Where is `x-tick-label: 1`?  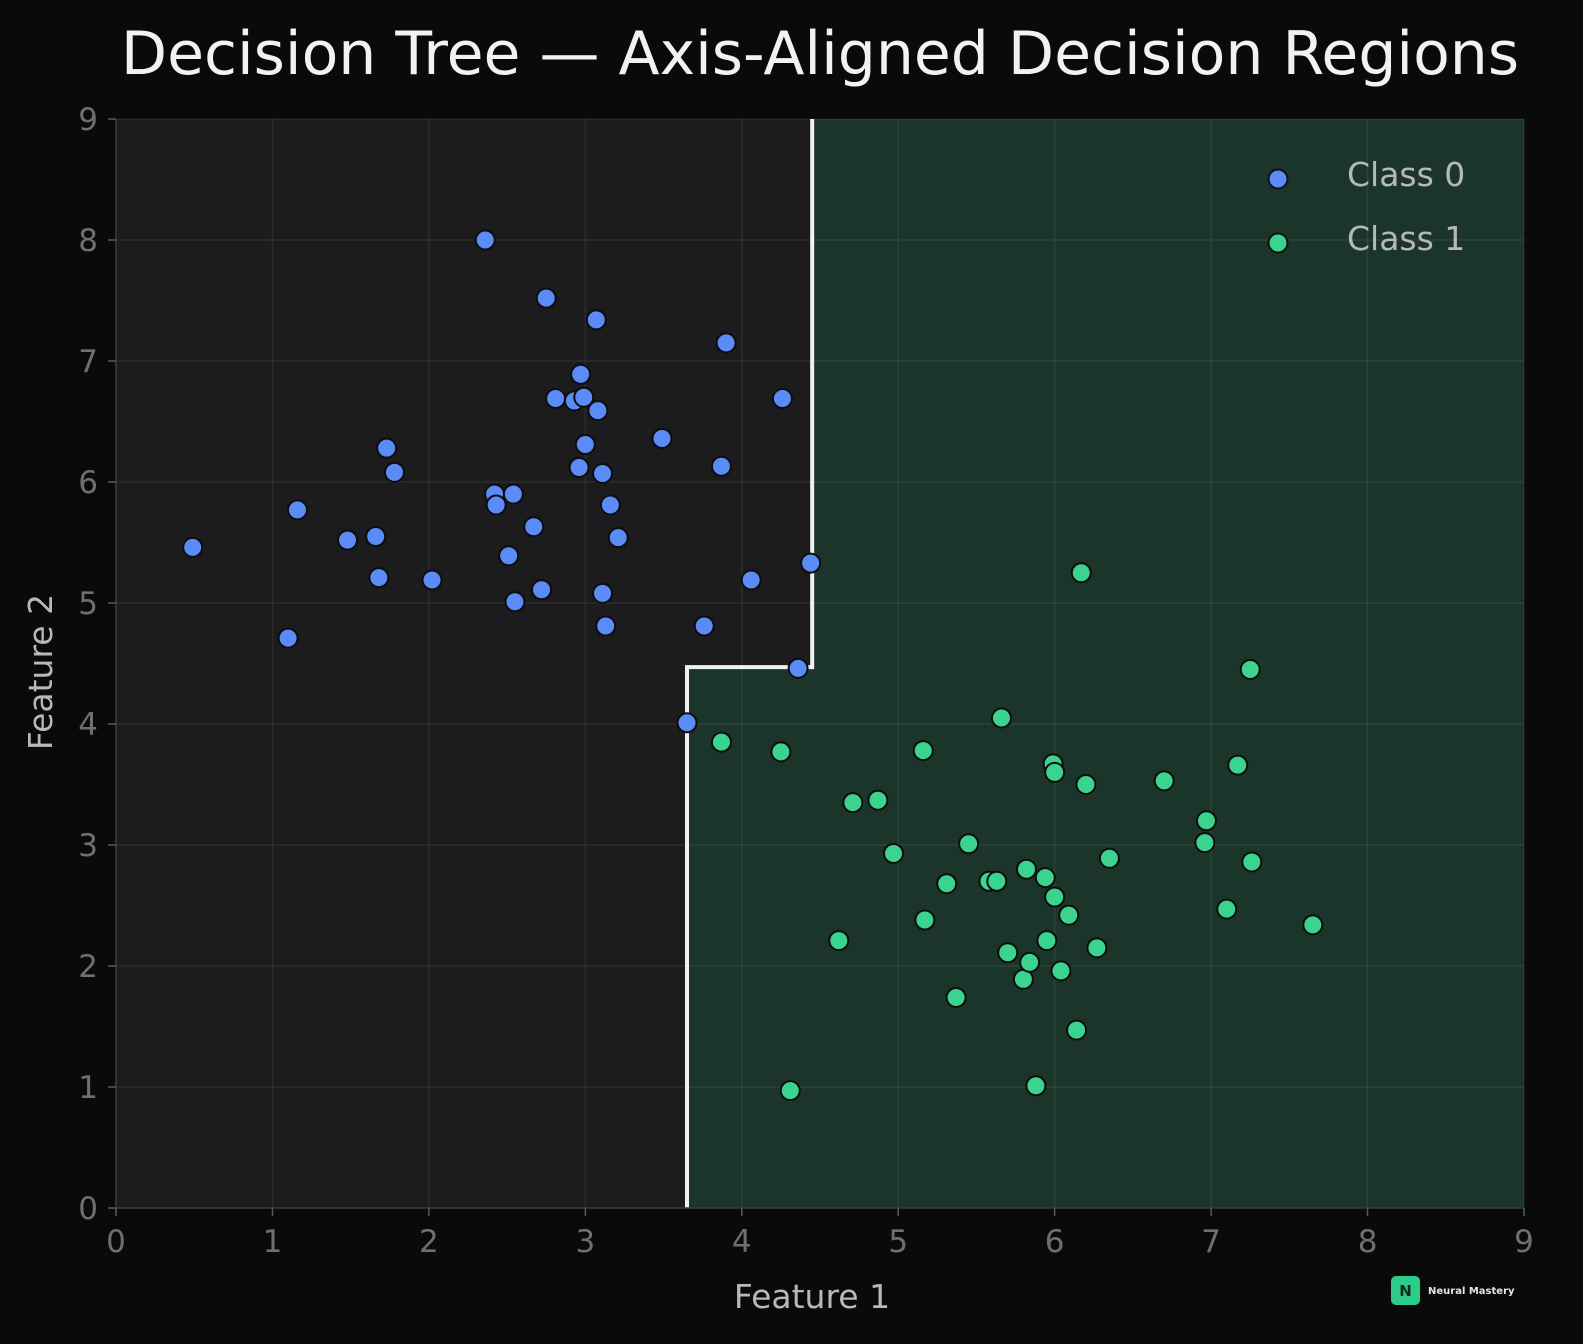
x-tick-label: 1 is located at coordinates (273, 1242).